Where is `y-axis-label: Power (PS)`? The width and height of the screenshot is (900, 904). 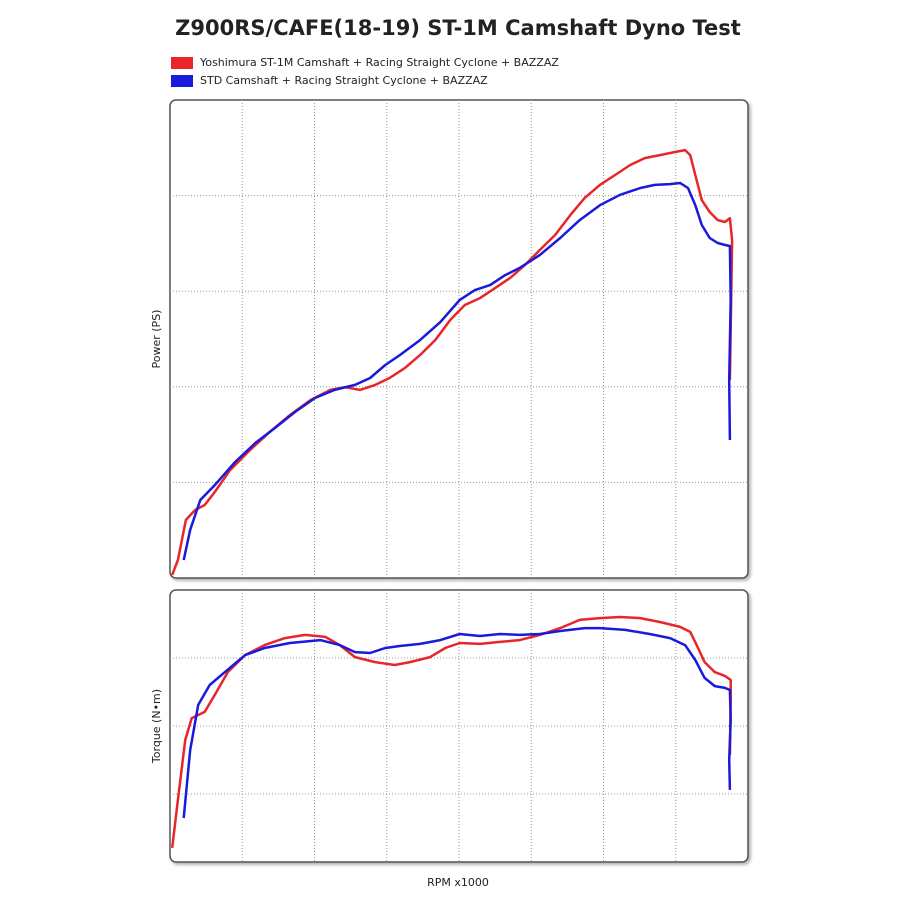 y-axis-label: Power (PS) is located at coordinates (156, 339).